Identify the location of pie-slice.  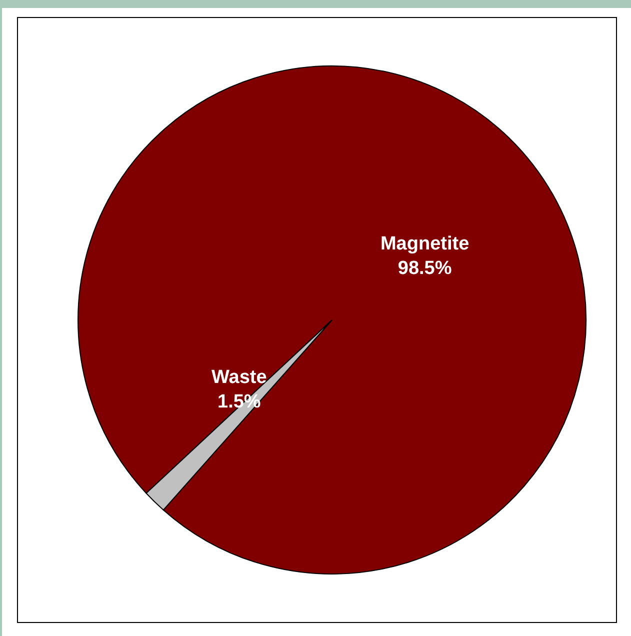
(239, 415).